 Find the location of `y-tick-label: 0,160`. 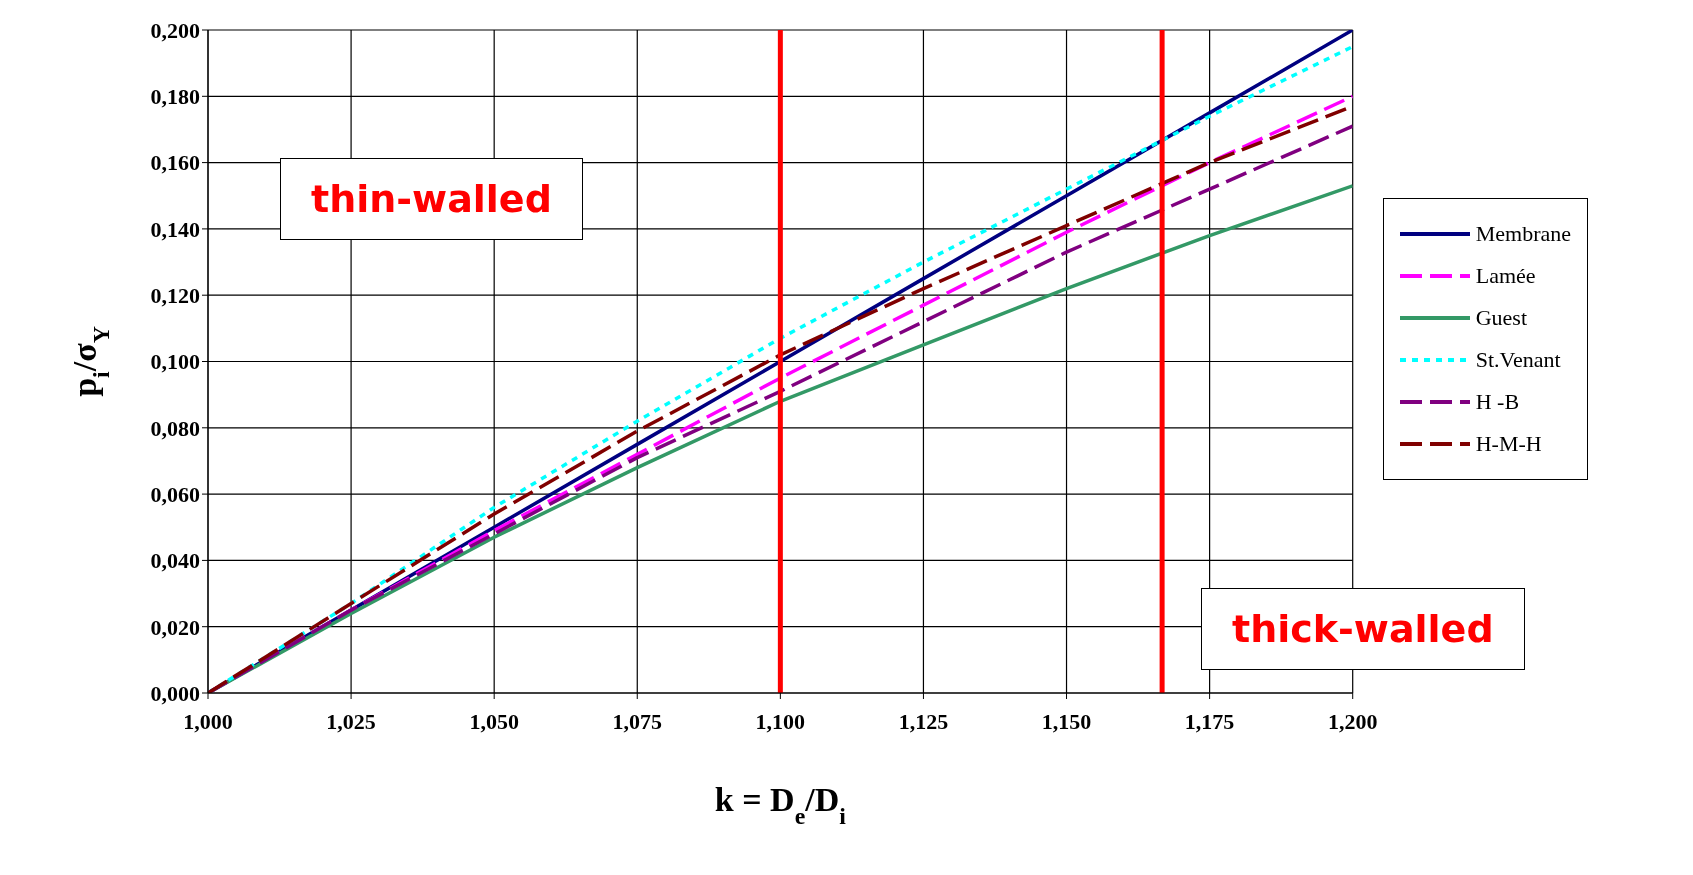

y-tick-label: 0,160 is located at coordinates (175, 163).